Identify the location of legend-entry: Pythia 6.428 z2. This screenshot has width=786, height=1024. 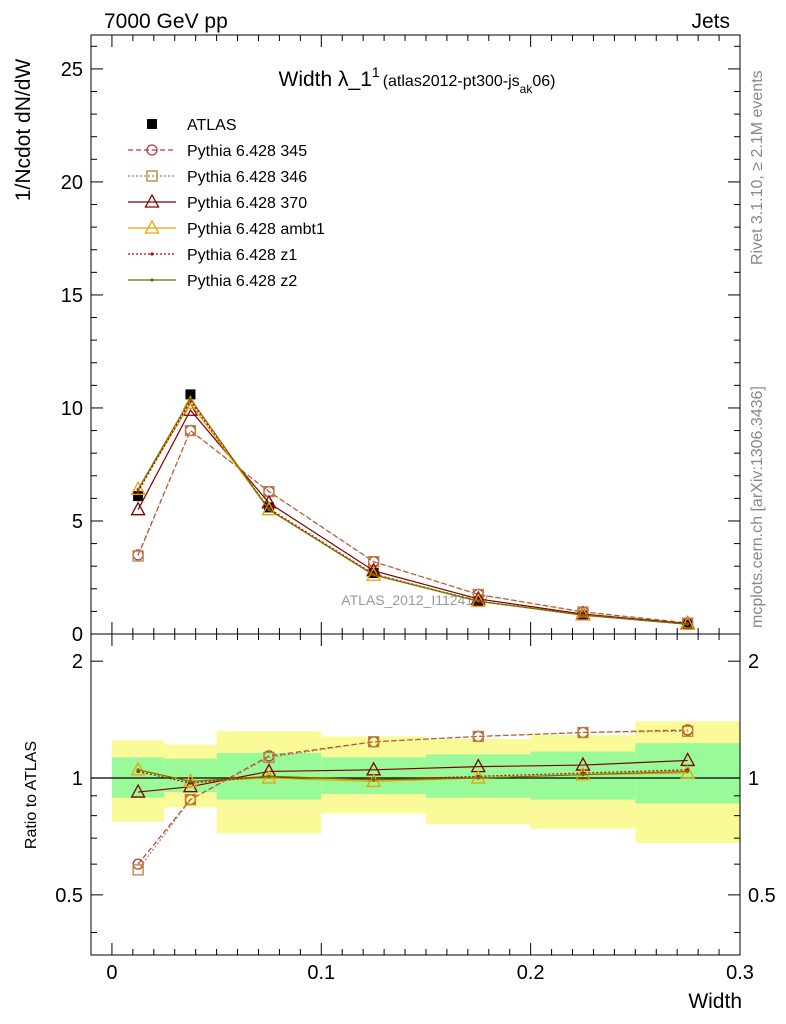
(212, 281).